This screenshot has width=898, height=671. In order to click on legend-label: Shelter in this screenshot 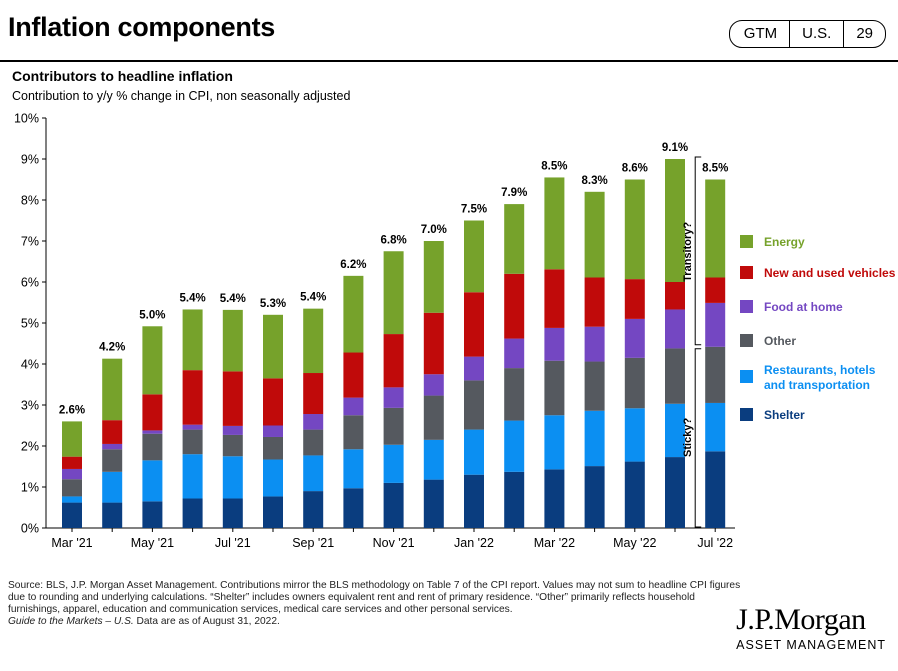, I will do `click(784, 415)`.